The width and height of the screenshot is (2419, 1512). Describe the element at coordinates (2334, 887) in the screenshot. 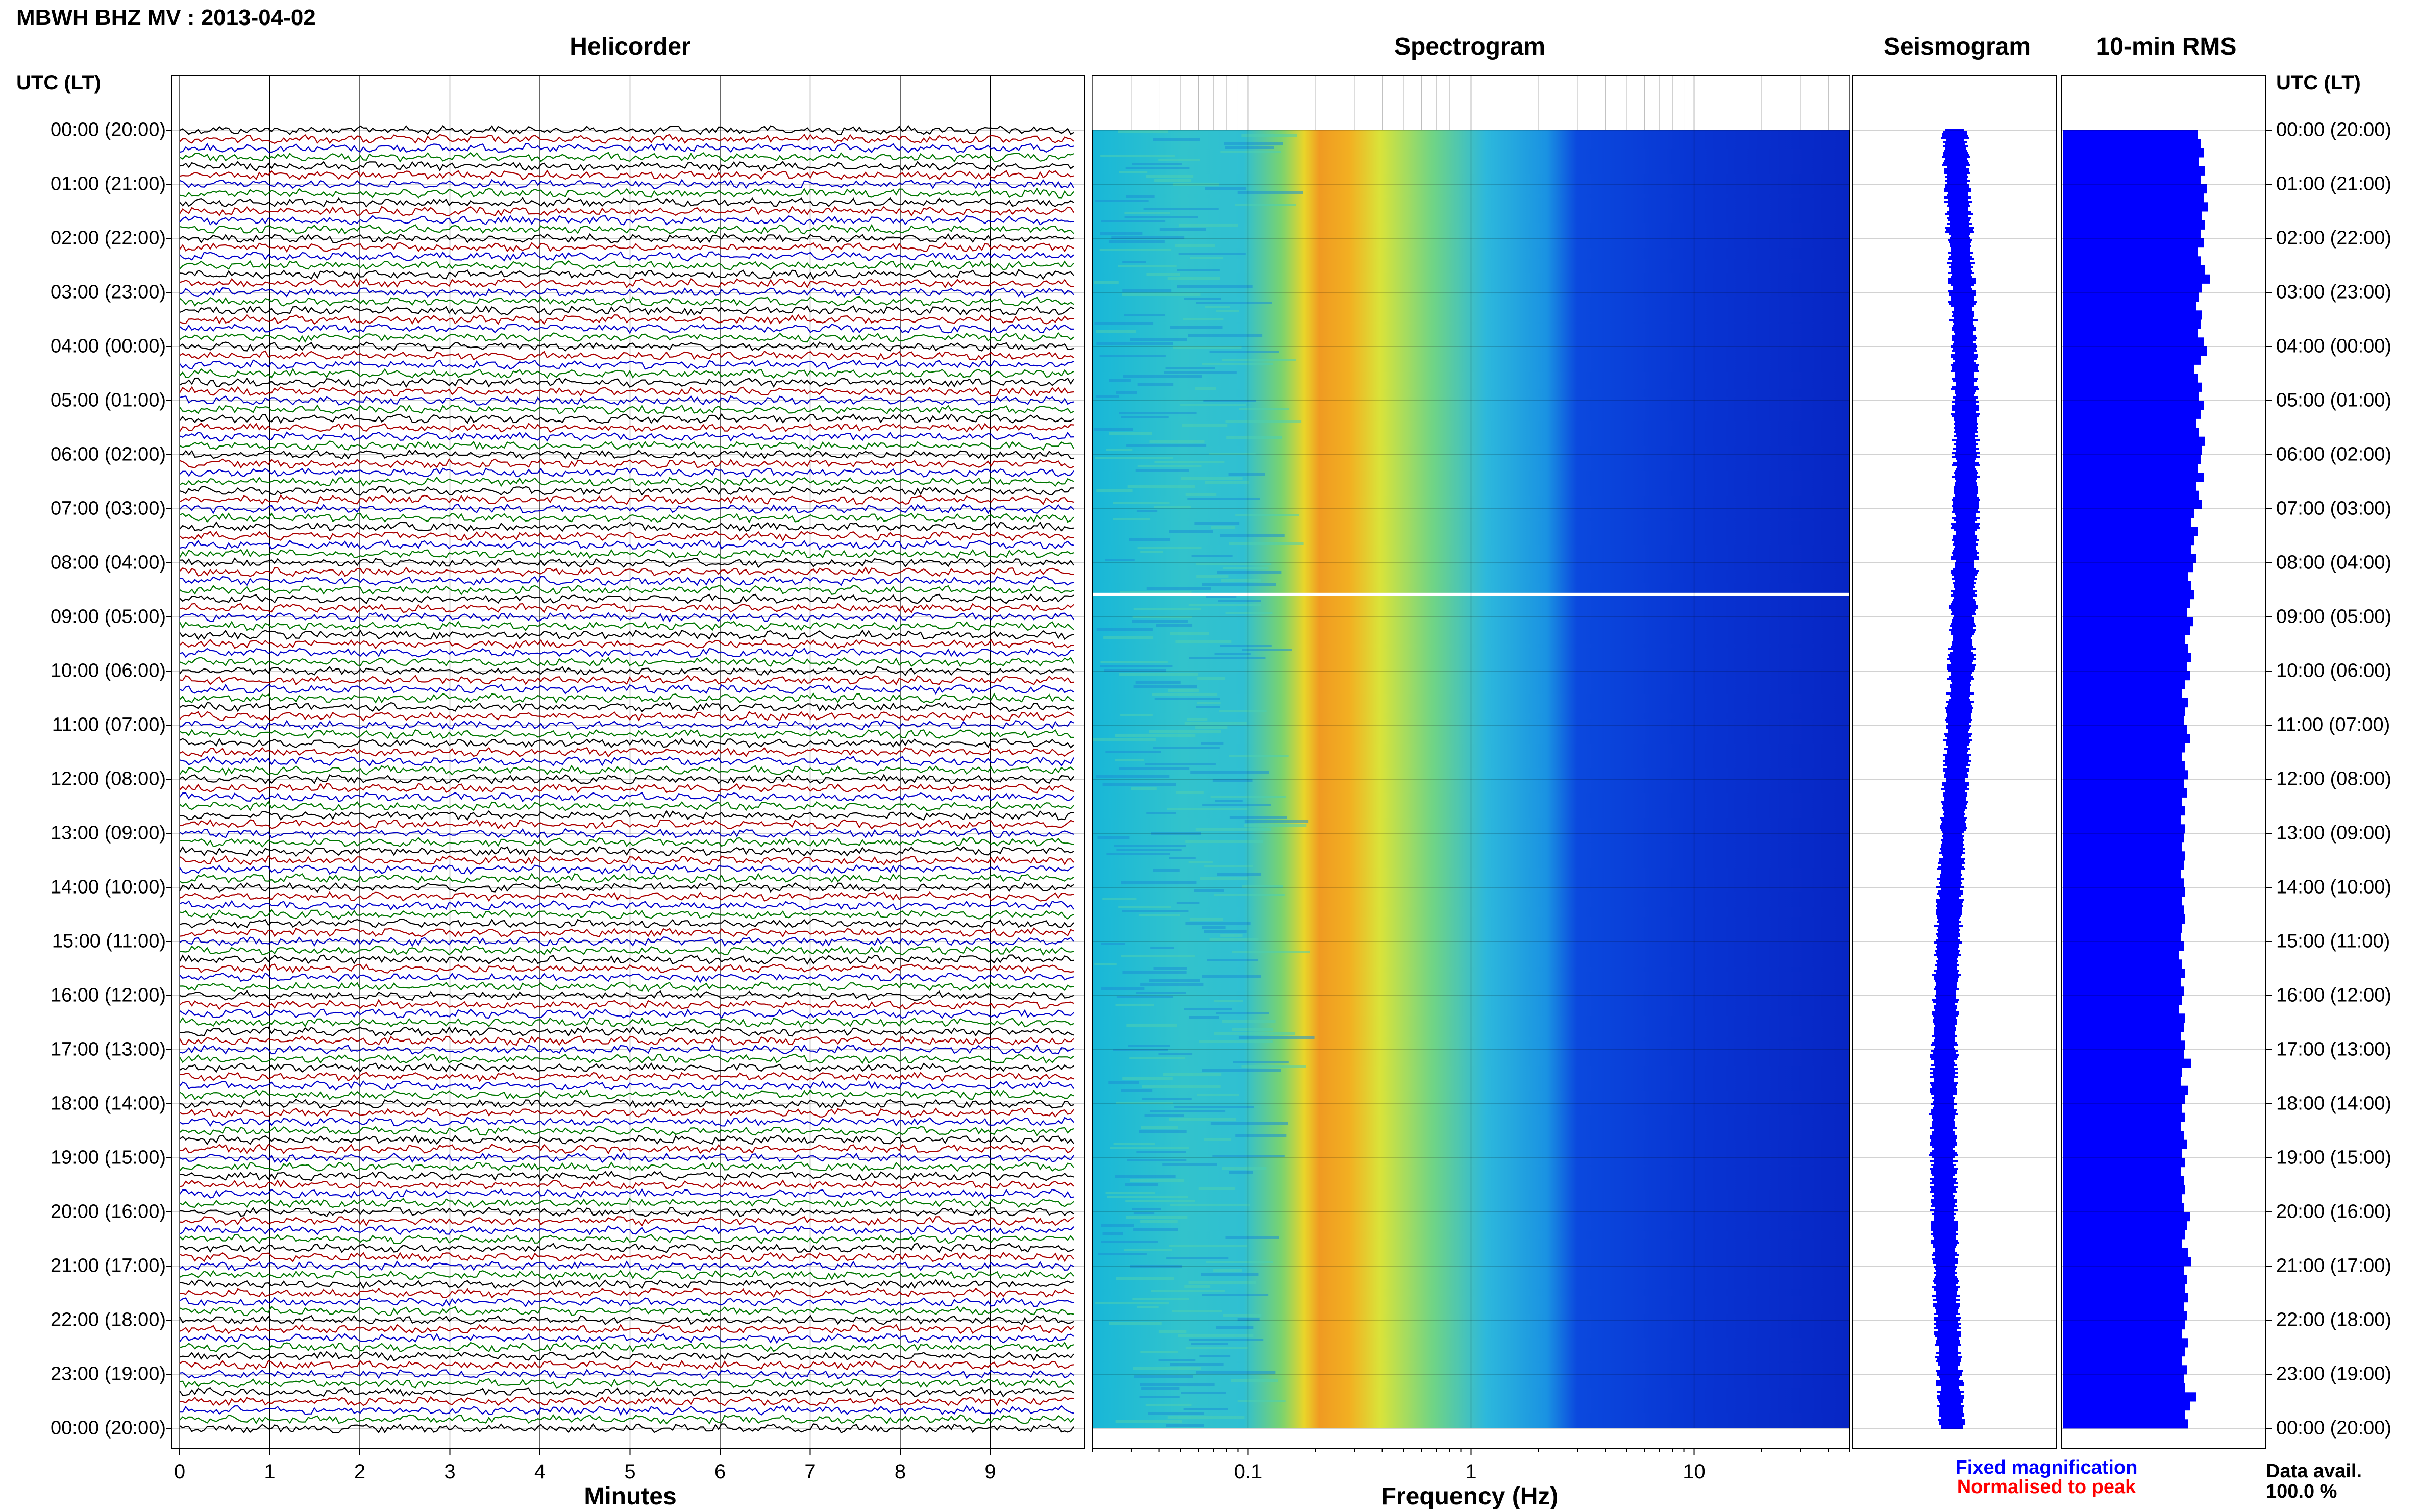

I see `row-label-right: 14:00 (10:00)` at that location.